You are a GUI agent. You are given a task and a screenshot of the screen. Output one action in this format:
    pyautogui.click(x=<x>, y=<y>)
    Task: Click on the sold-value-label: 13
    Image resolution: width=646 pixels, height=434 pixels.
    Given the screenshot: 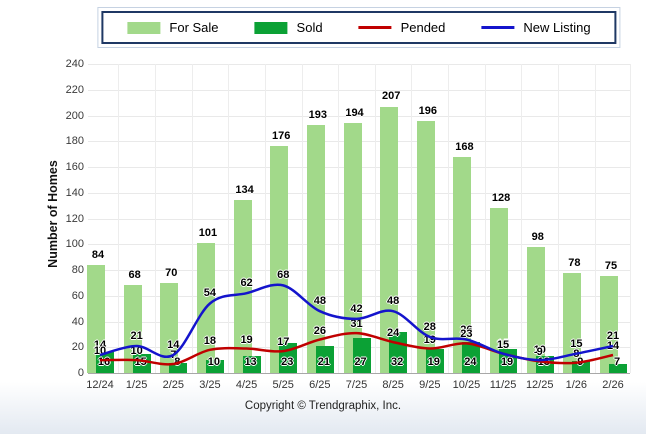 What is the action you would take?
    pyautogui.click(x=250, y=362)
    